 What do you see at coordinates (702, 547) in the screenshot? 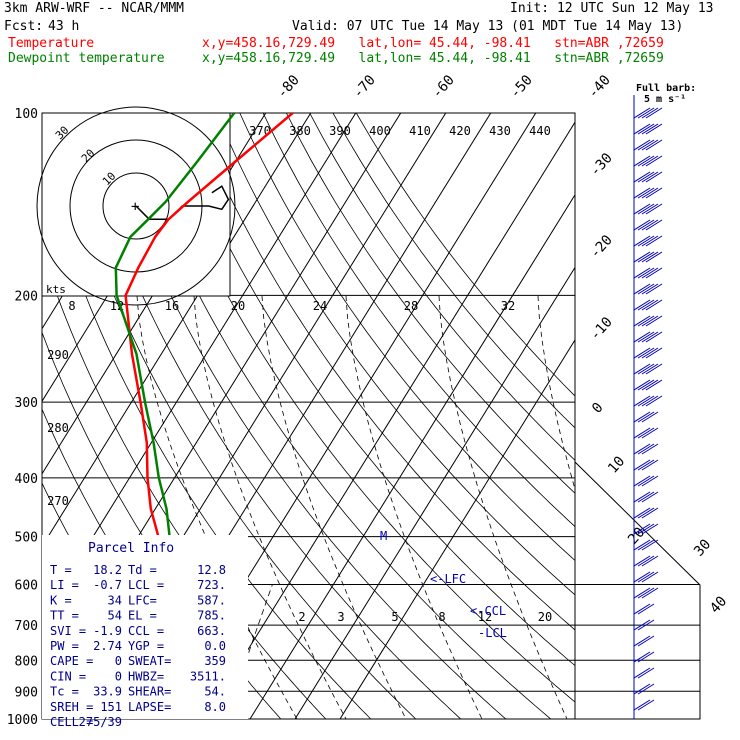
I see `isotherm-label: 30` at bounding box center [702, 547].